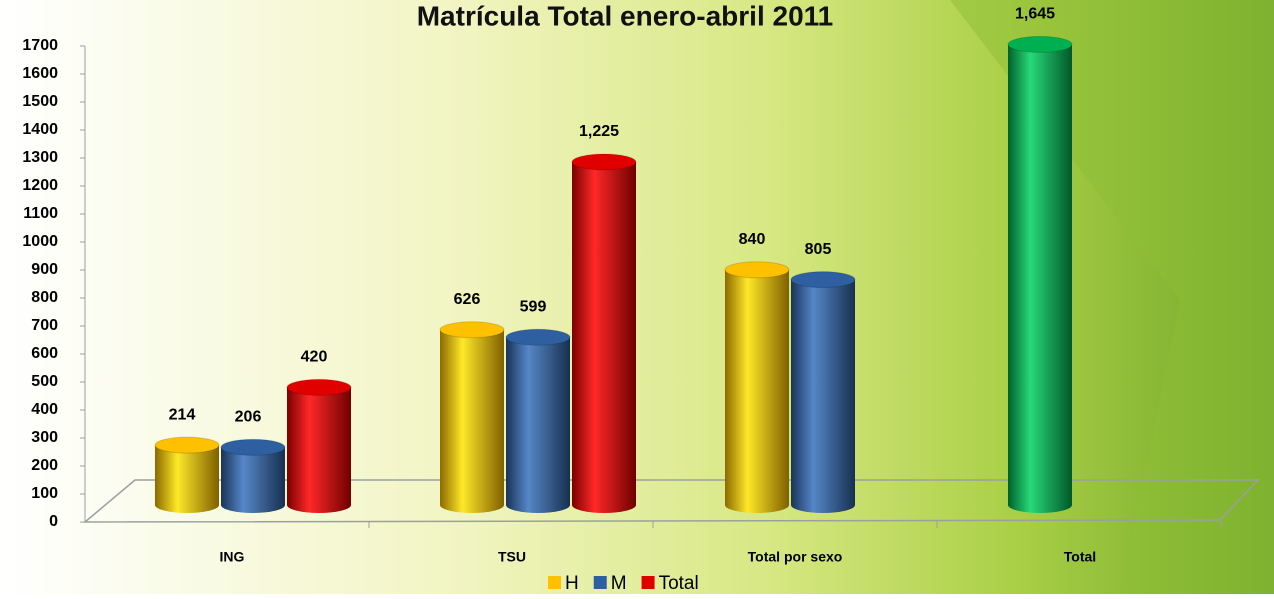 Image resolution: width=1274 pixels, height=599 pixels. I want to click on value-label: 599, so click(533, 306).